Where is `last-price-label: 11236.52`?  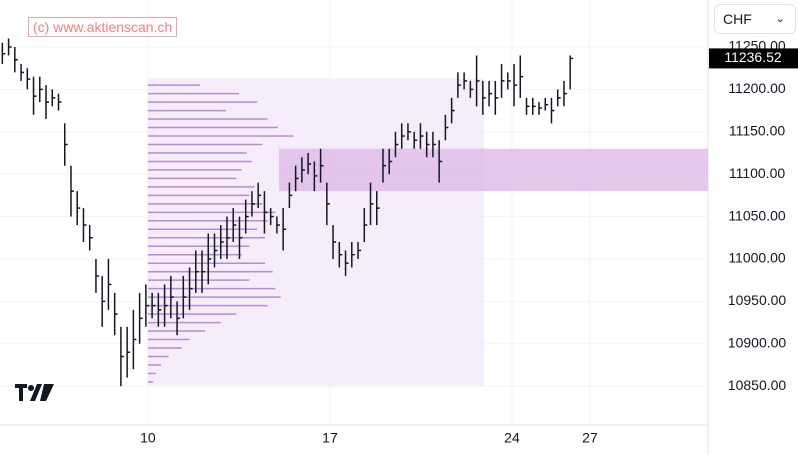 last-price-label: 11236.52 is located at coordinates (753, 57).